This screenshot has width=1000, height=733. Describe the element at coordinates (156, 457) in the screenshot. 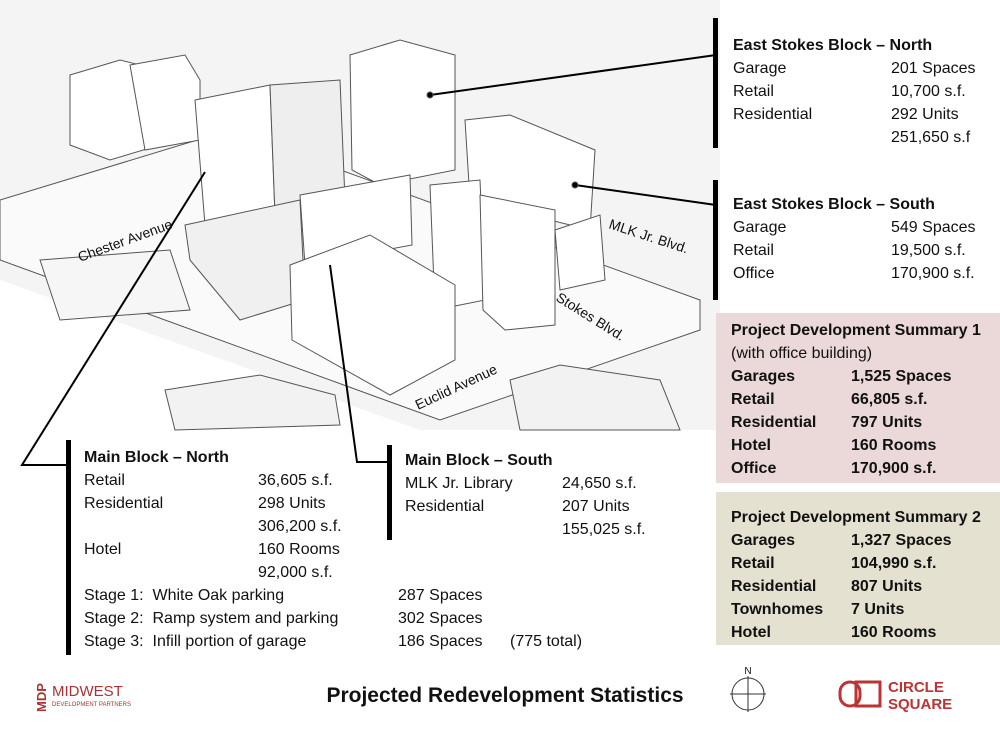

I see `block-title: Main Block – North` at that location.